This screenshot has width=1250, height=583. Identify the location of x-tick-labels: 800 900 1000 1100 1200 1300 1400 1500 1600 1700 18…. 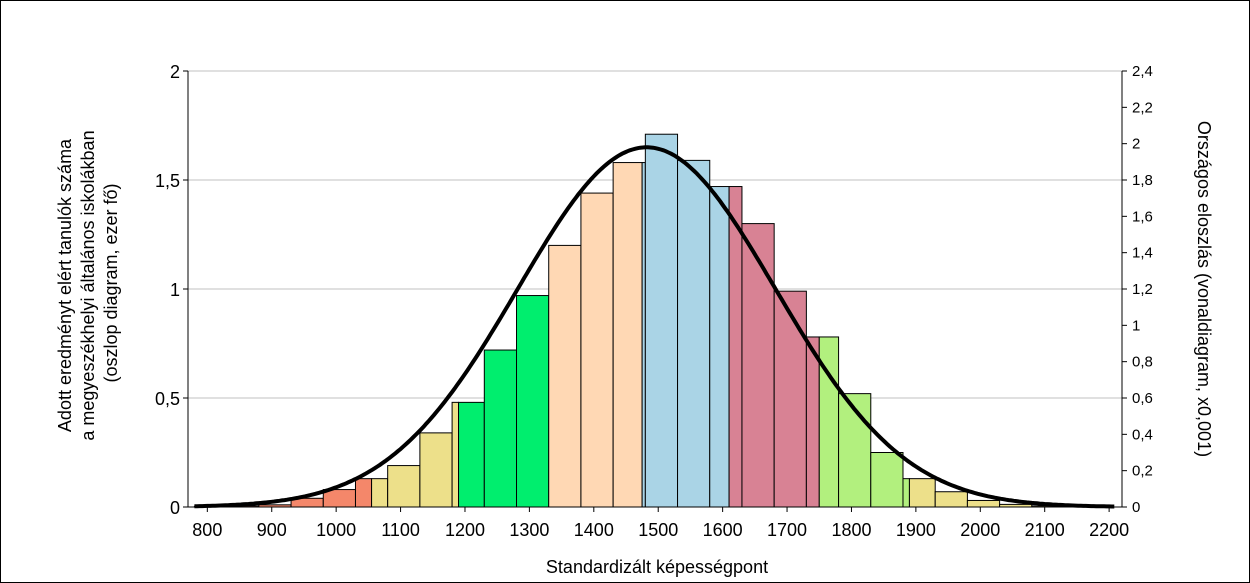
(660, 530).